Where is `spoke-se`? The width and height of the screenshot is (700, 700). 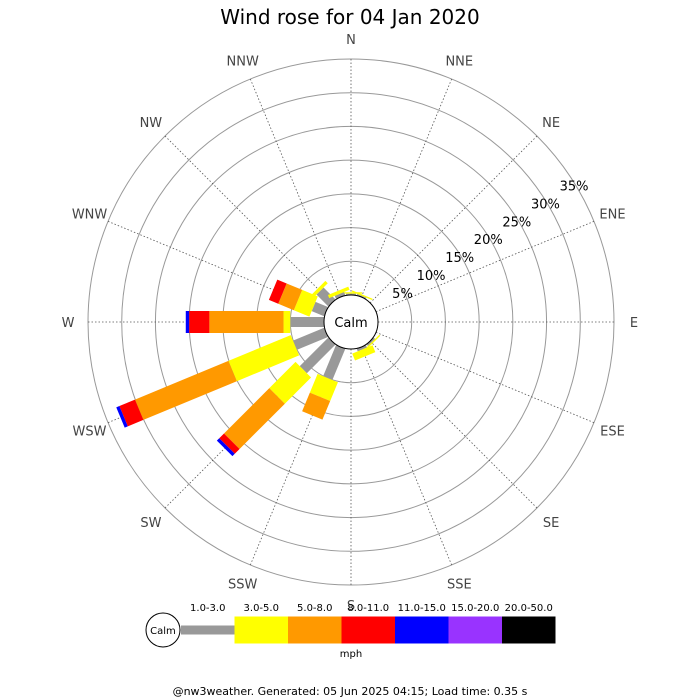
spoke-se is located at coordinates (453, 424).